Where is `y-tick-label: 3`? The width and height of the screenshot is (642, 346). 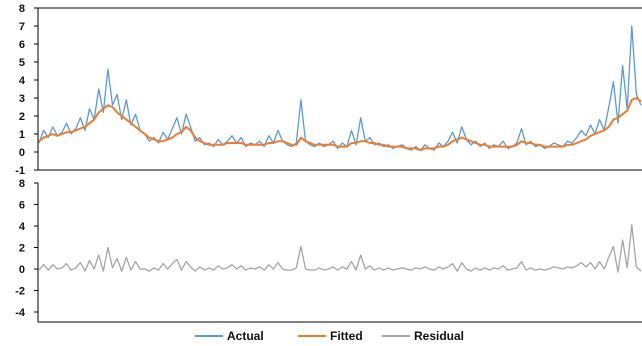
y-tick-label: 3 is located at coordinates (22, 99).